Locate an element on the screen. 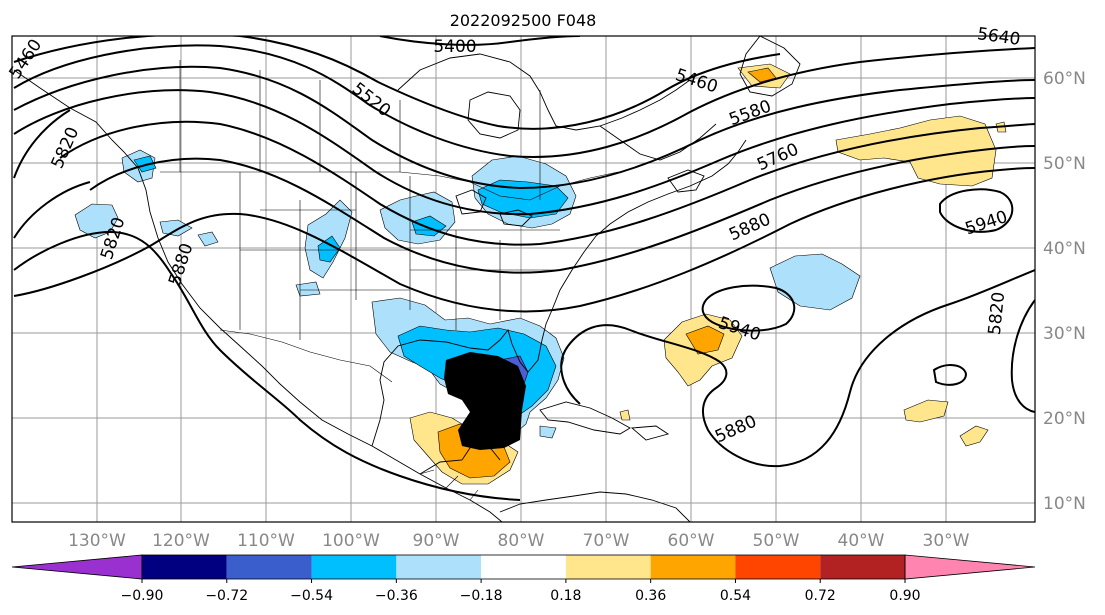 The height and width of the screenshot is (615, 1105). lon-tick-label: 30°W is located at coordinates (946, 541).